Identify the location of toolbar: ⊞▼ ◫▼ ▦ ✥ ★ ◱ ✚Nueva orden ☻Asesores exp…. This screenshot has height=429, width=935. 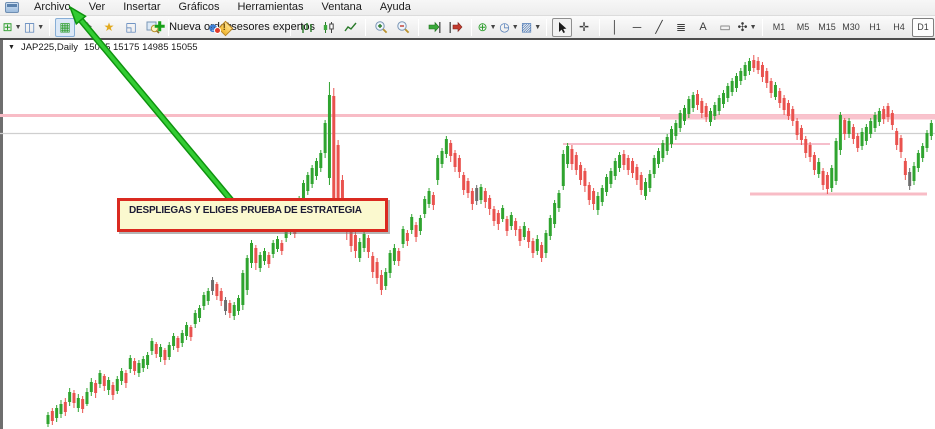
(467, 28).